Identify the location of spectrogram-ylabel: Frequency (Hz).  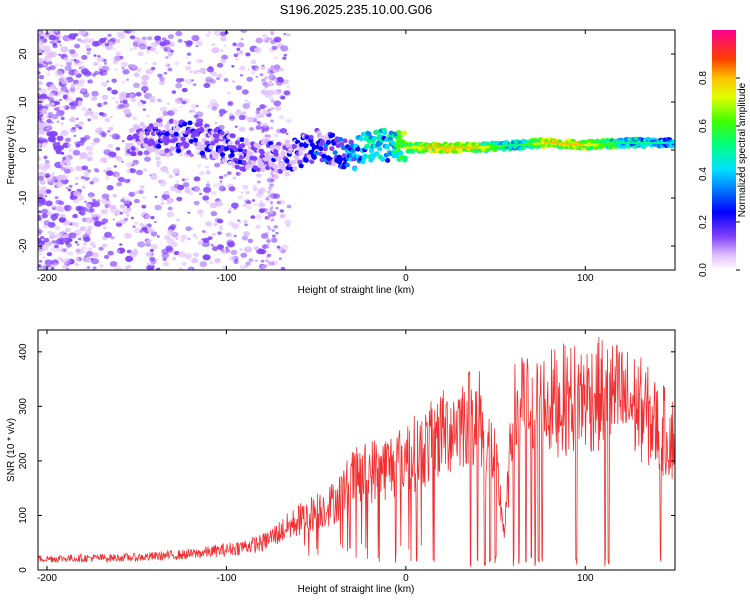
(11, 150).